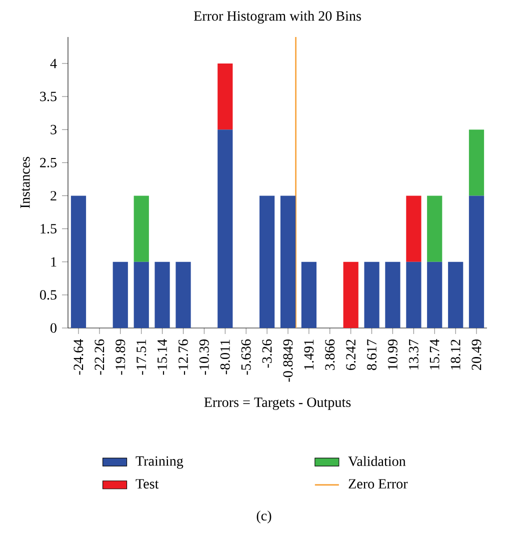 The image size is (506, 537). What do you see at coordinates (99, 357) in the screenshot?
I see `x-tick-label: -22.26` at bounding box center [99, 357].